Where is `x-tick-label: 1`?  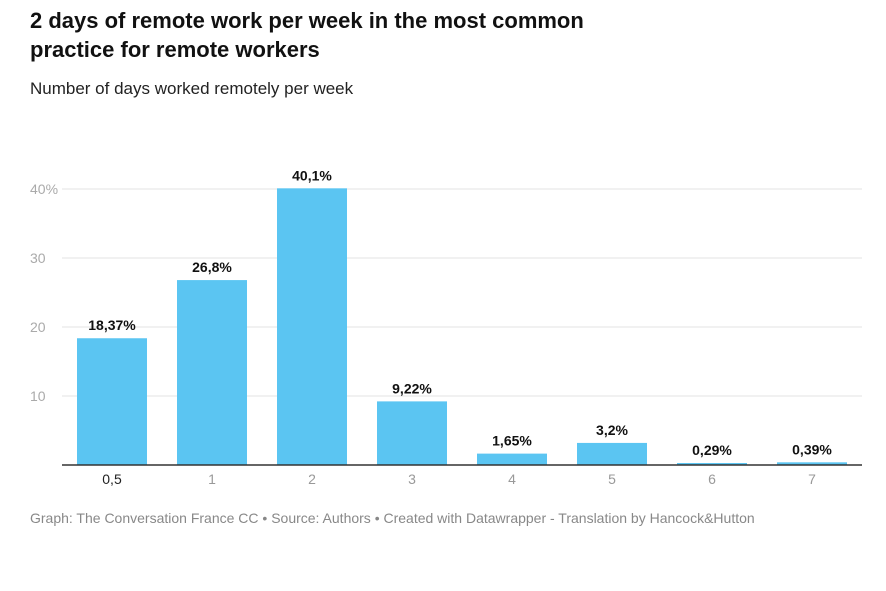 x-tick-label: 1 is located at coordinates (212, 479).